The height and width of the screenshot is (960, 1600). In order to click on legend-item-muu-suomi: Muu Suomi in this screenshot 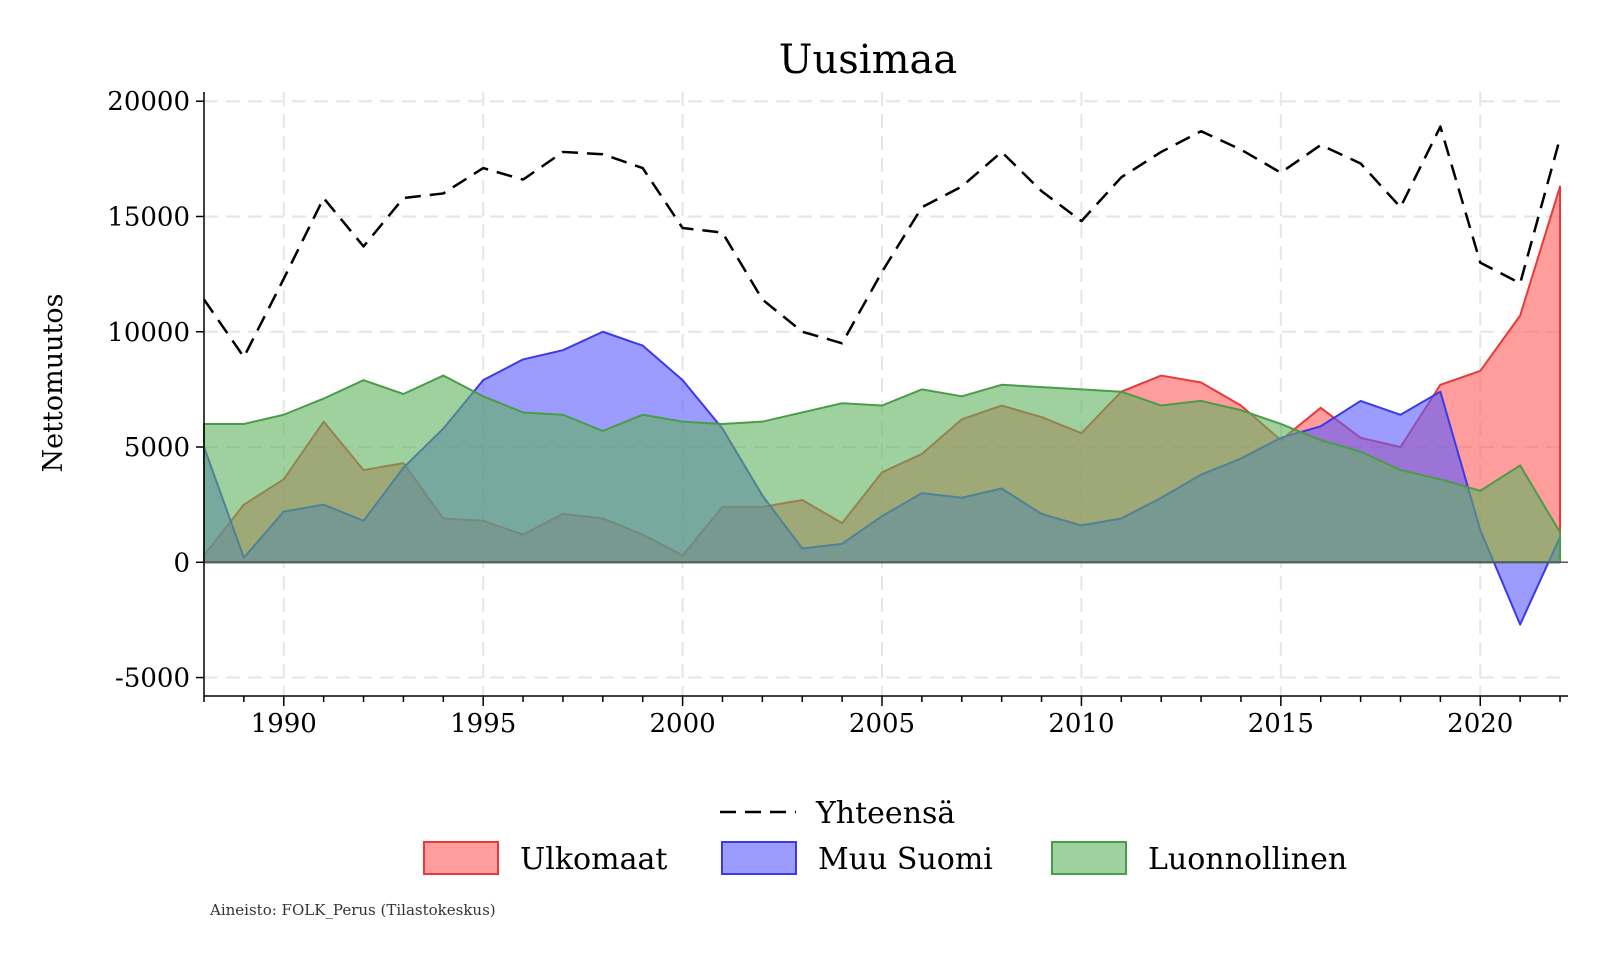, I will do `click(857, 859)`.